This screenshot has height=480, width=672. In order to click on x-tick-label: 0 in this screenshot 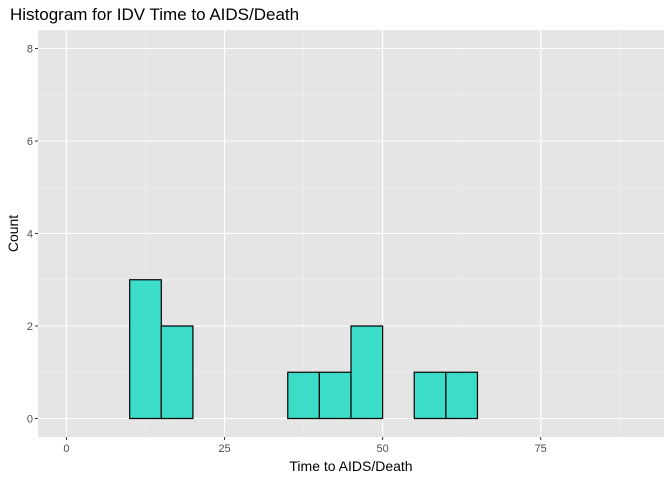, I will do `click(66, 449)`.